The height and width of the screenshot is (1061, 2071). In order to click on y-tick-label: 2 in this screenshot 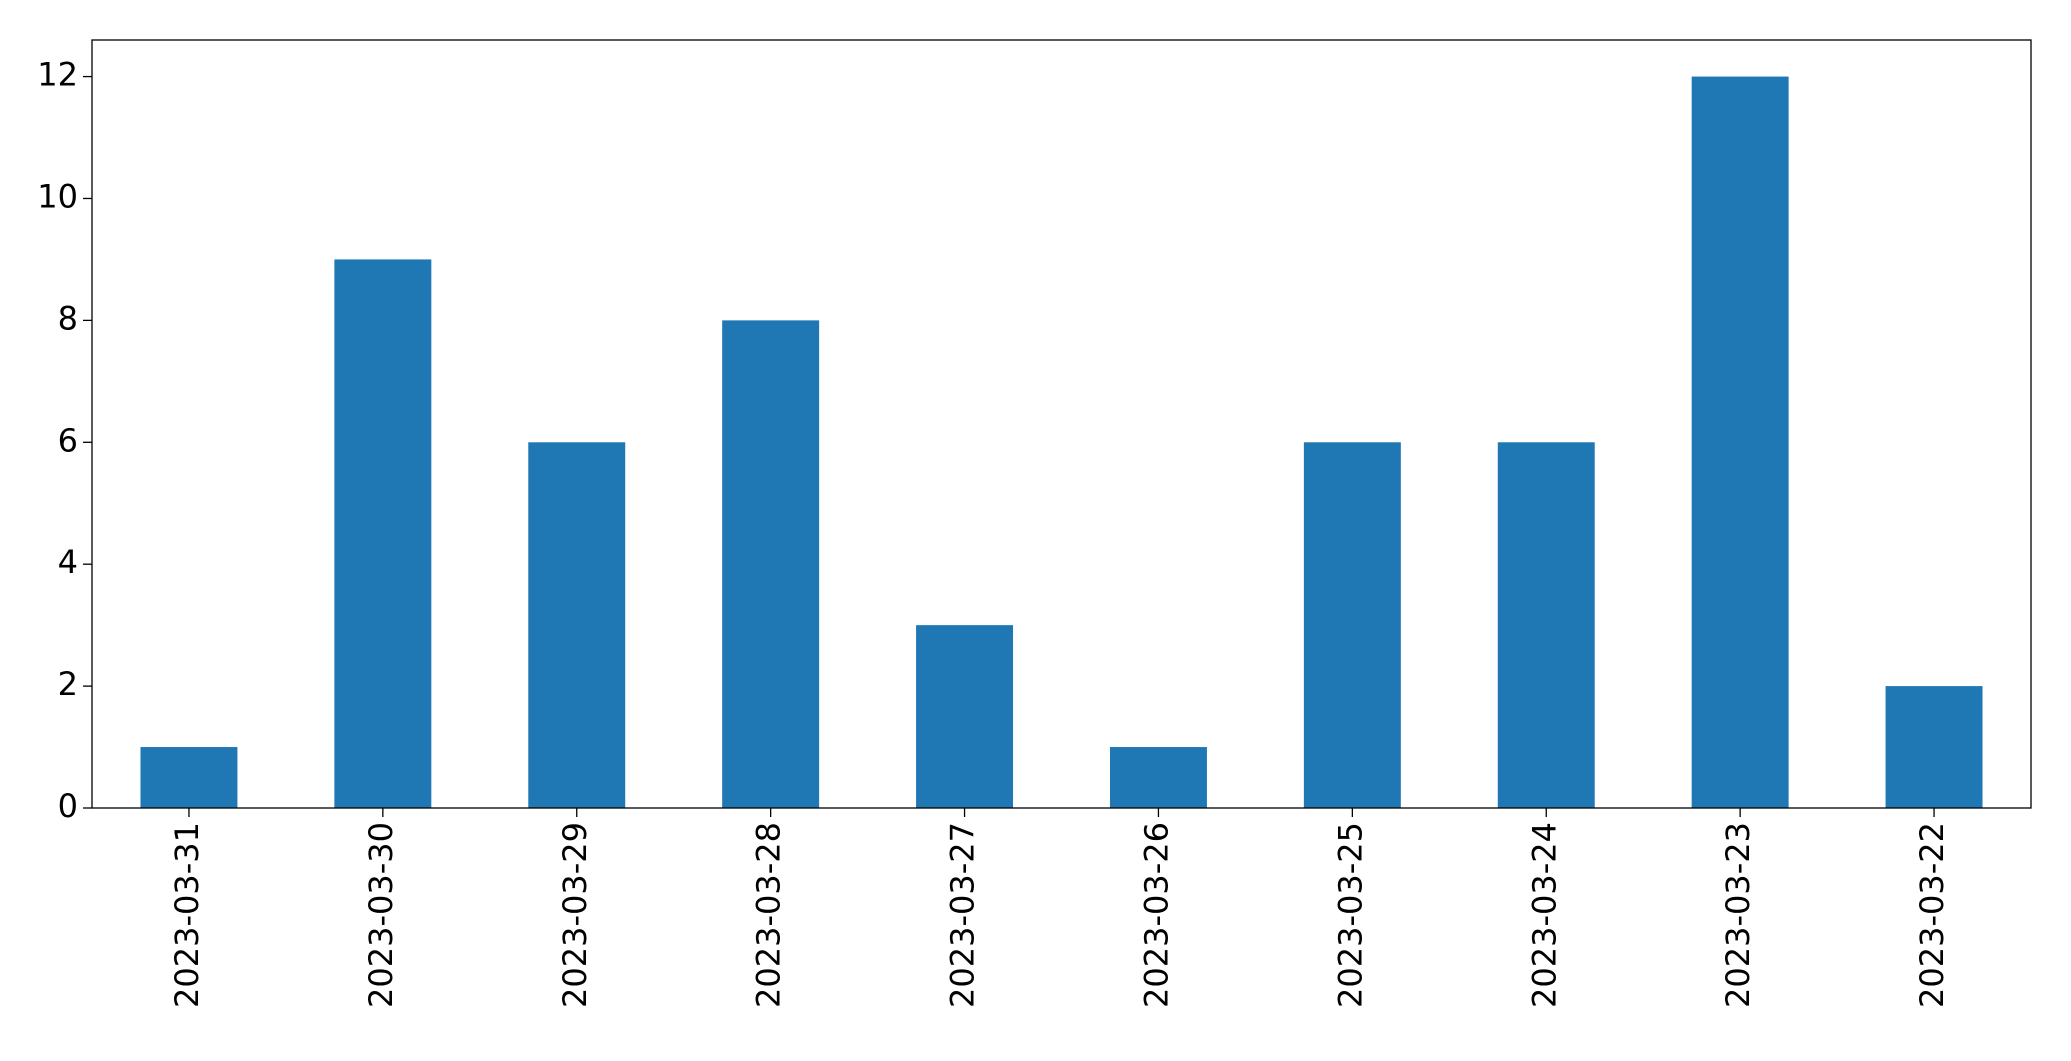, I will do `click(68, 684)`.